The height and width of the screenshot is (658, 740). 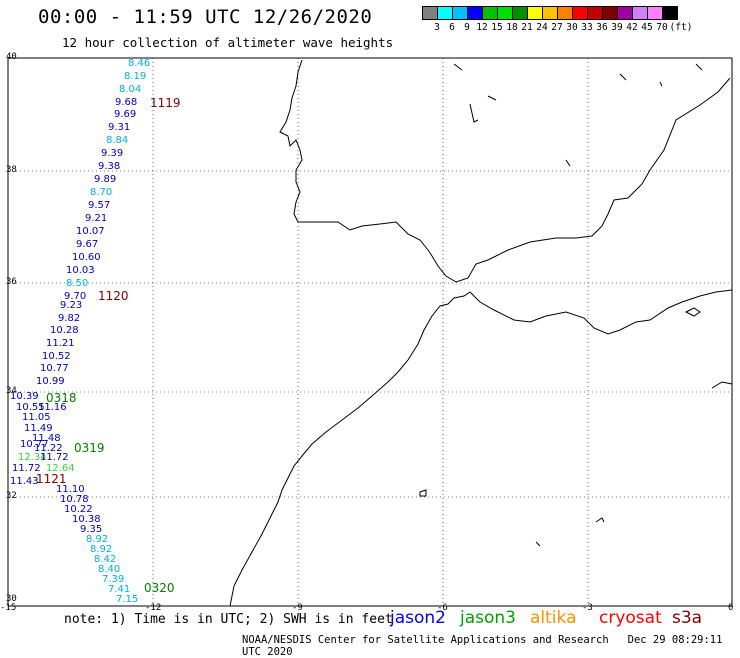 I want to click on colorbar-label: 42, so click(x=632, y=27).